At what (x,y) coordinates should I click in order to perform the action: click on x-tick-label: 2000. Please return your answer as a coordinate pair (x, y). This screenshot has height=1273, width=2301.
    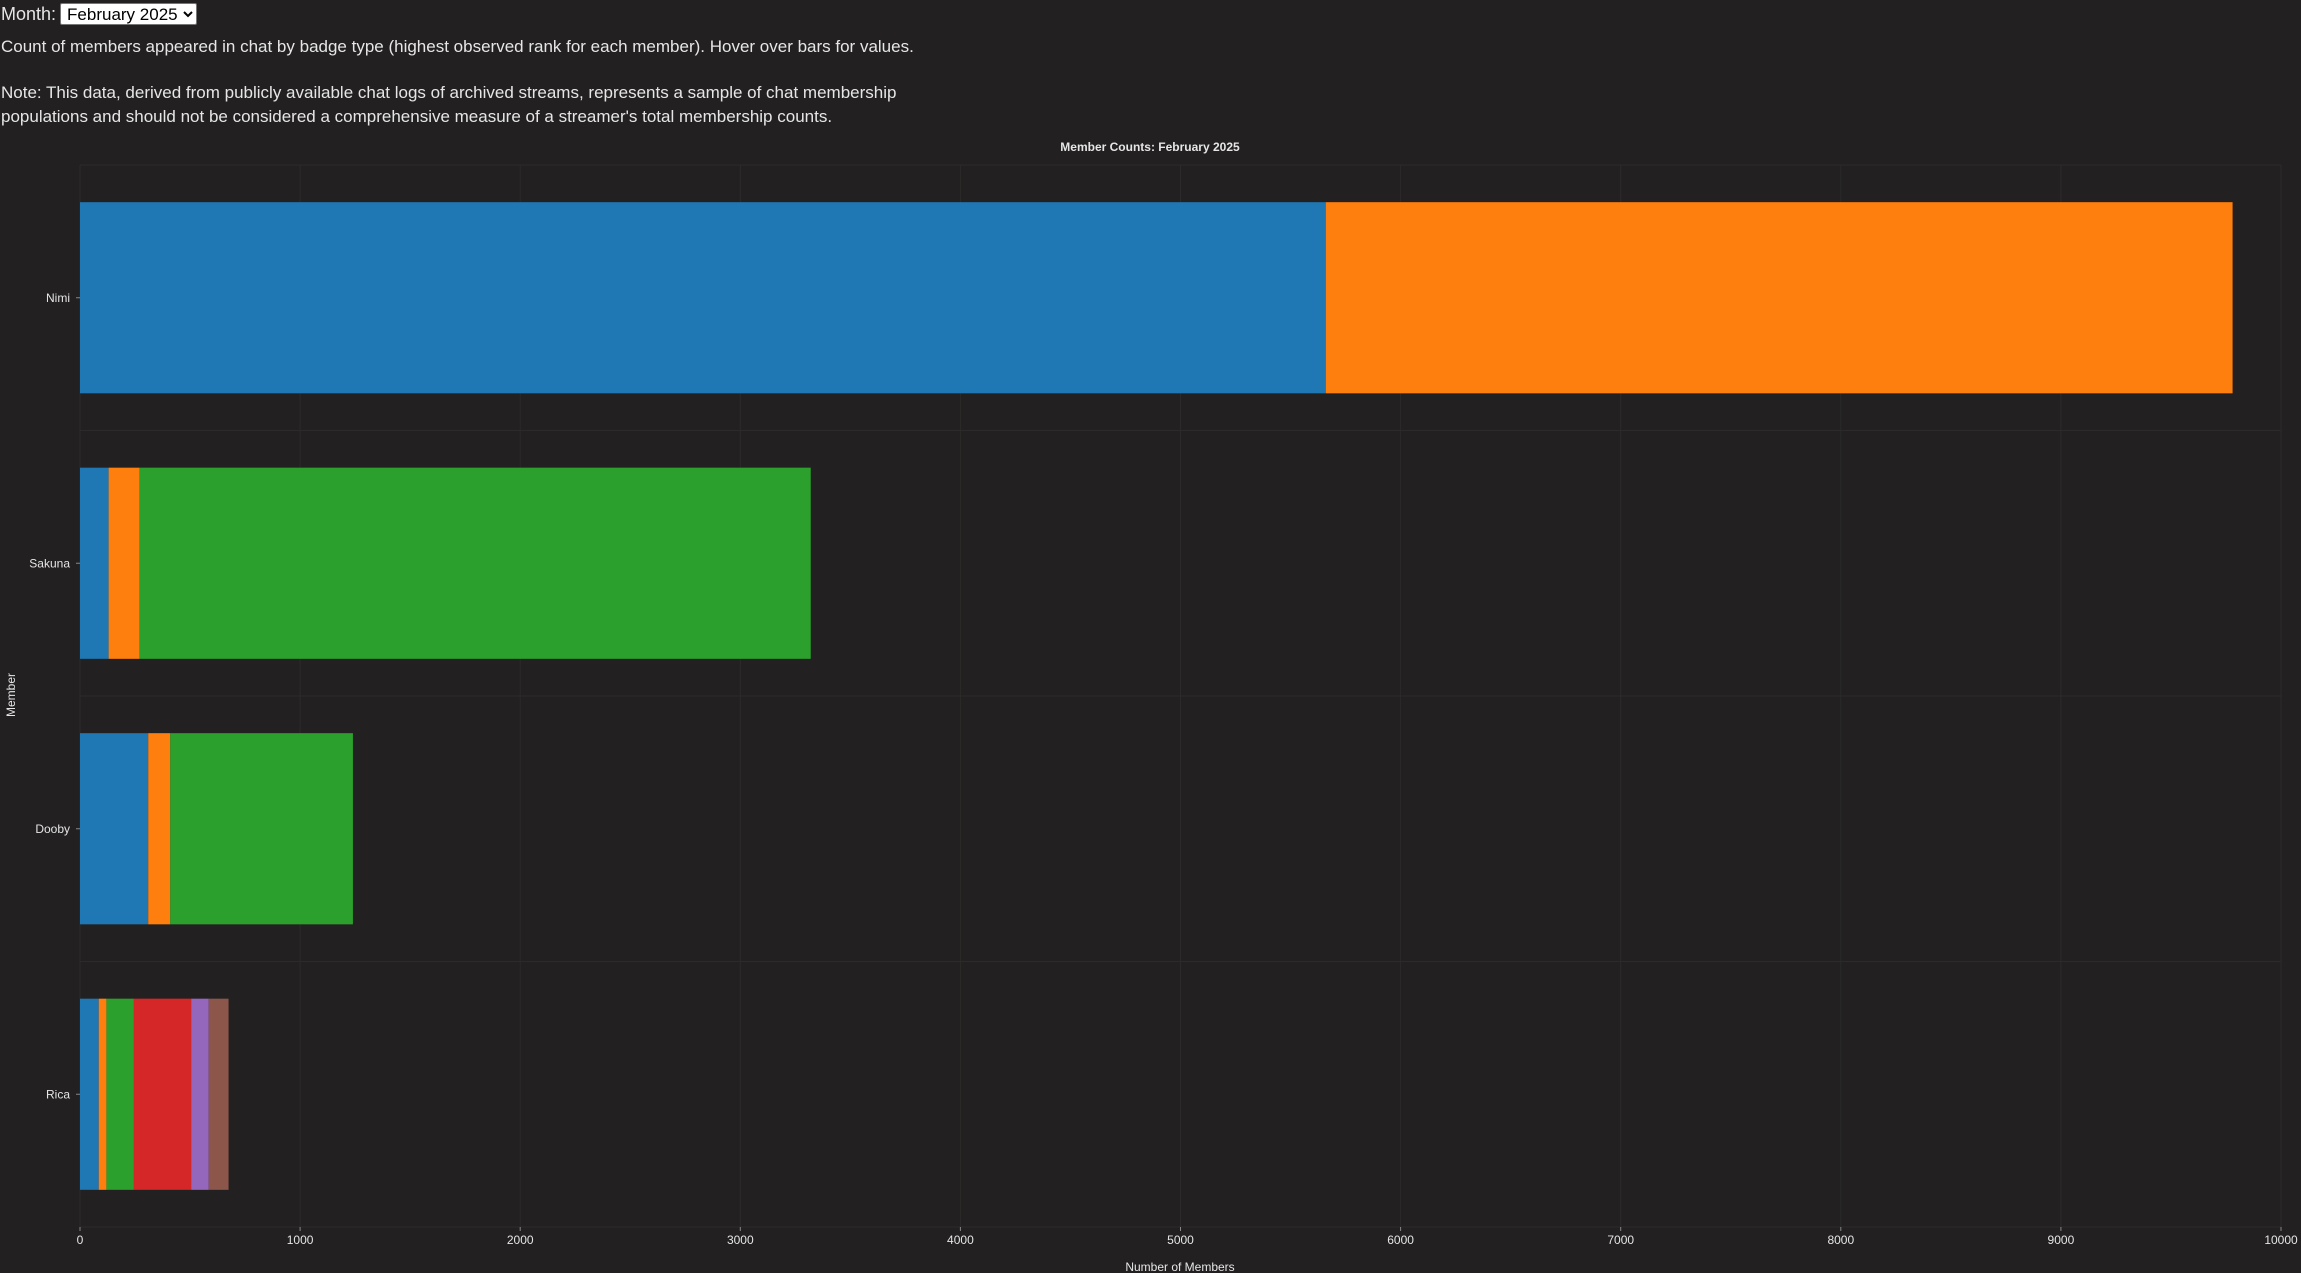
    Looking at the image, I should click on (520, 1240).